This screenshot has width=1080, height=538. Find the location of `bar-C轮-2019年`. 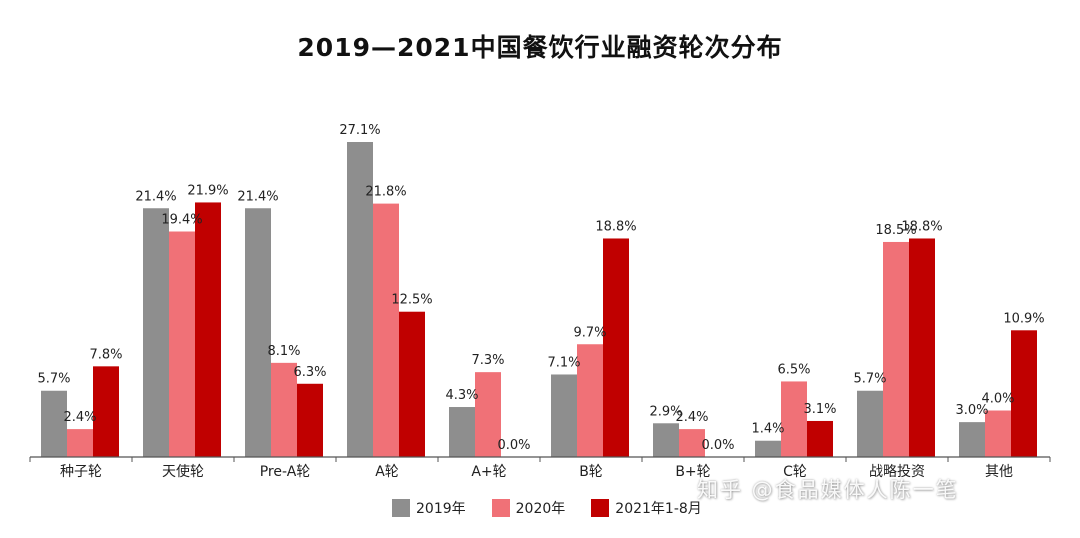

bar-C轮-2019年 is located at coordinates (768, 448).